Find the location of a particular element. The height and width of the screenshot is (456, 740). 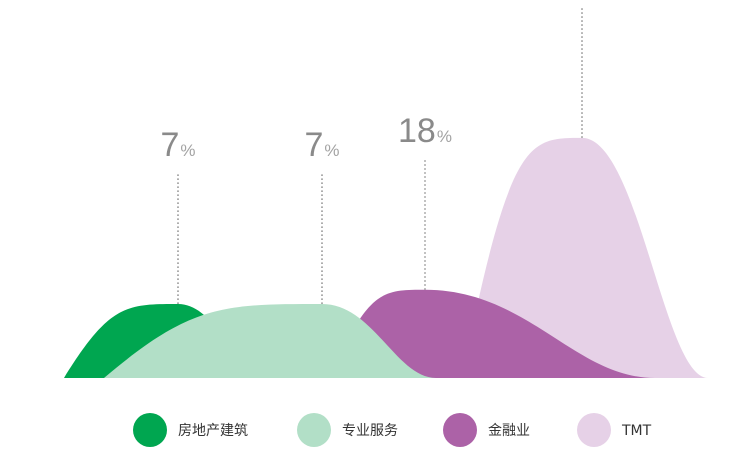

legend-item-3: TMT is located at coordinates (614, 430).